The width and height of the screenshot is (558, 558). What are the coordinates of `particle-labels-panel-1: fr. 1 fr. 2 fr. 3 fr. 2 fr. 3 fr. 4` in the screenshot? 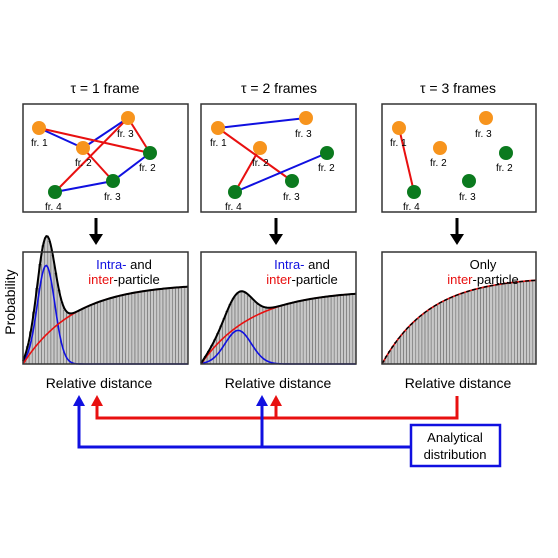 It's located at (93, 171).